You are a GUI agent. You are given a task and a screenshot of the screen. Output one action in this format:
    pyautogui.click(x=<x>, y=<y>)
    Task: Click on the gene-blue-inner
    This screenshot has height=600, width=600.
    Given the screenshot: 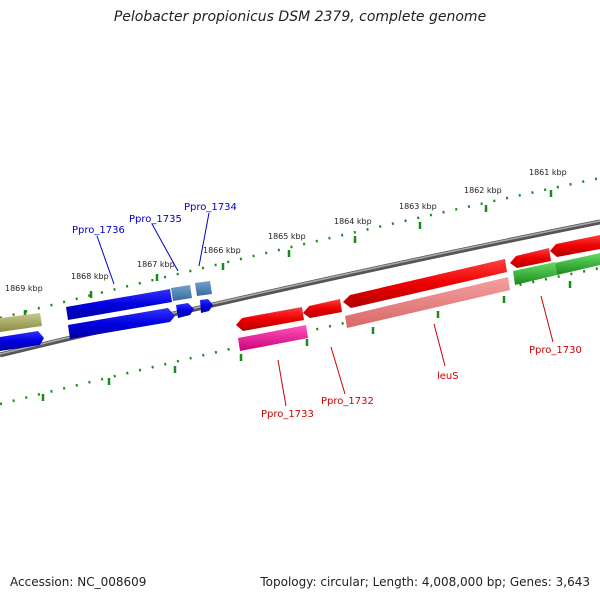 What is the action you would take?
    pyautogui.click(x=121, y=323)
    